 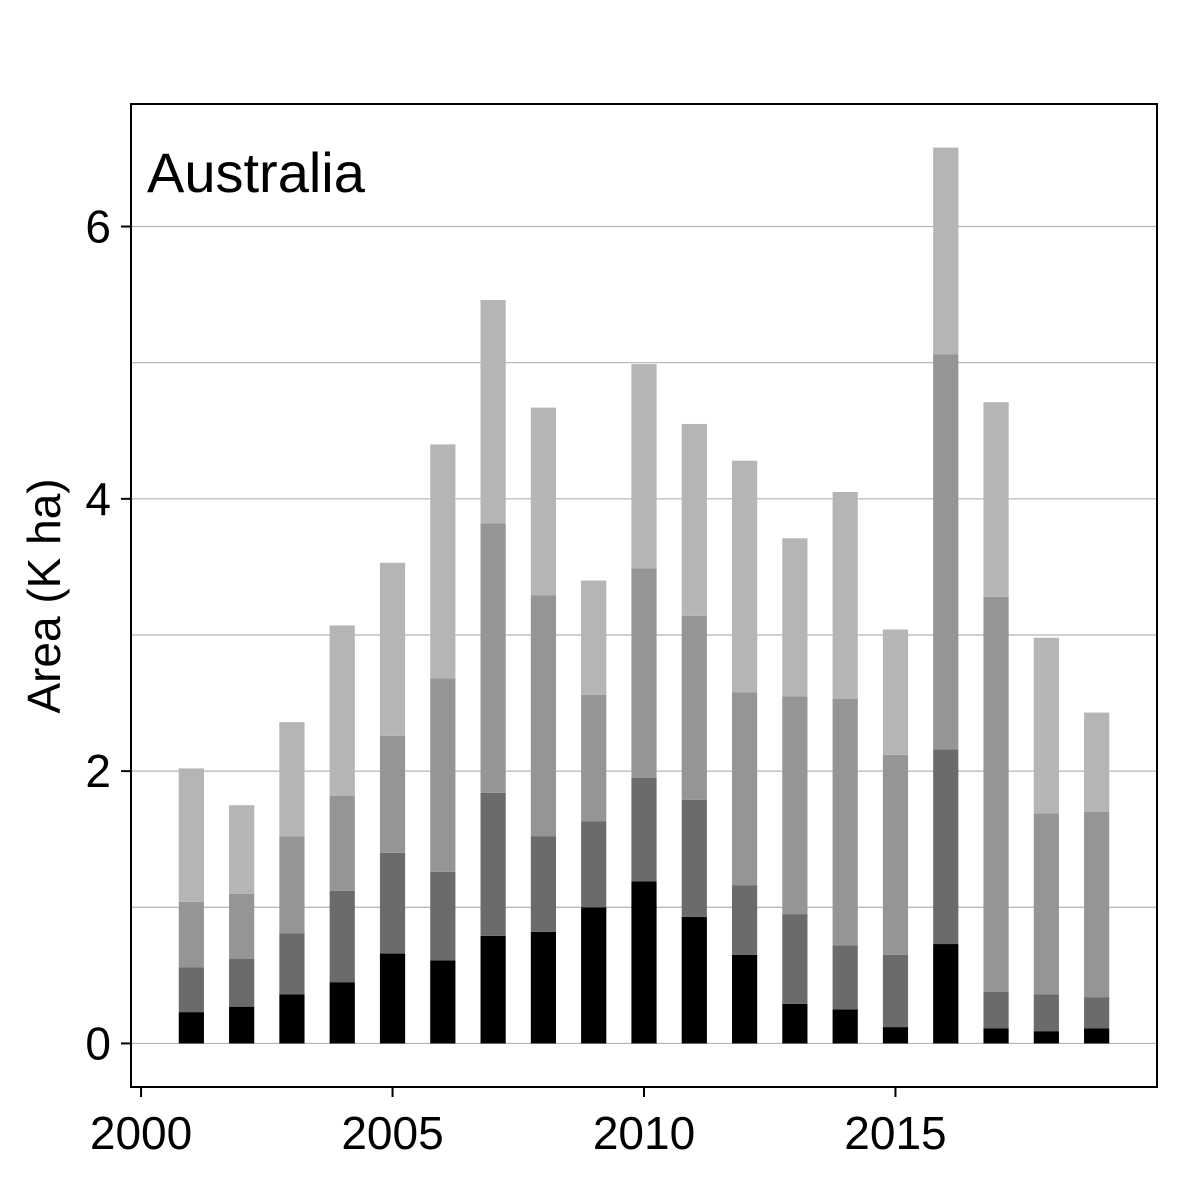 What do you see at coordinates (98, 771) in the screenshot?
I see `y-tick-label: 2` at bounding box center [98, 771].